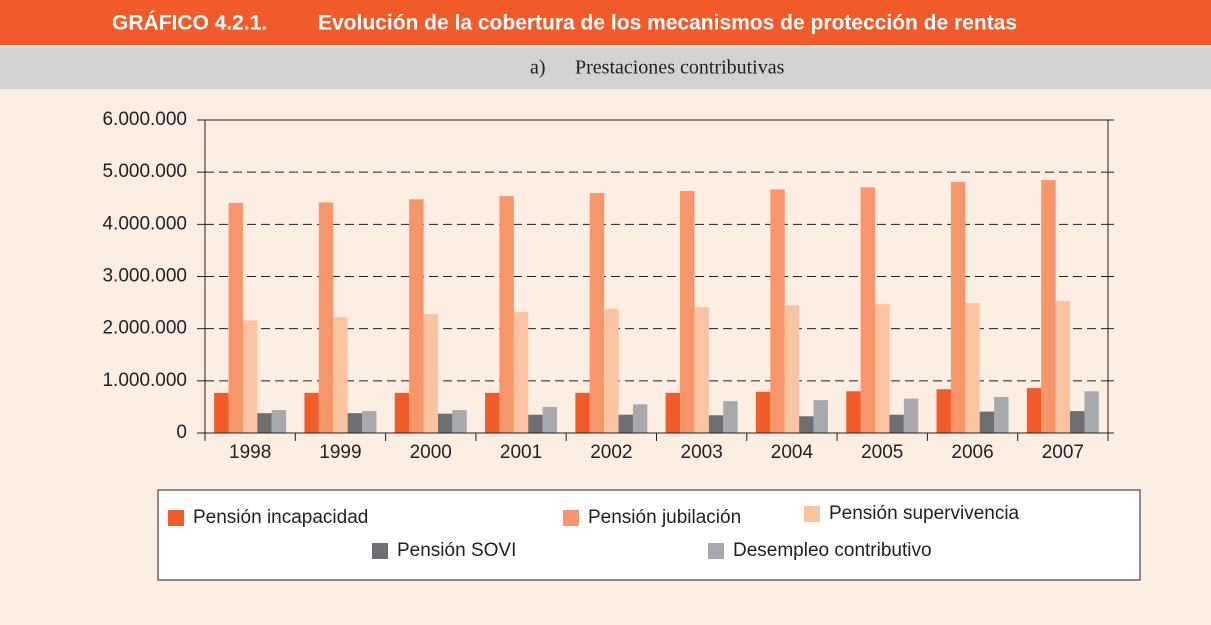  What do you see at coordinates (144, 276) in the screenshot?
I see `y-tick-label: 3.000.000` at bounding box center [144, 276].